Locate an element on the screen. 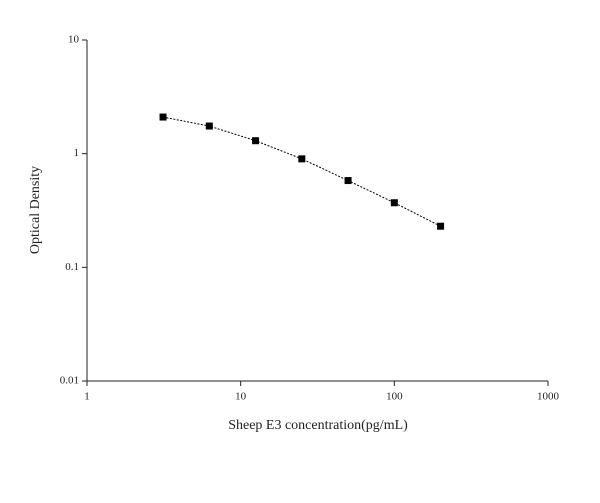 This screenshot has height=503, width=600. x-tick-label: 100 is located at coordinates (394, 397).